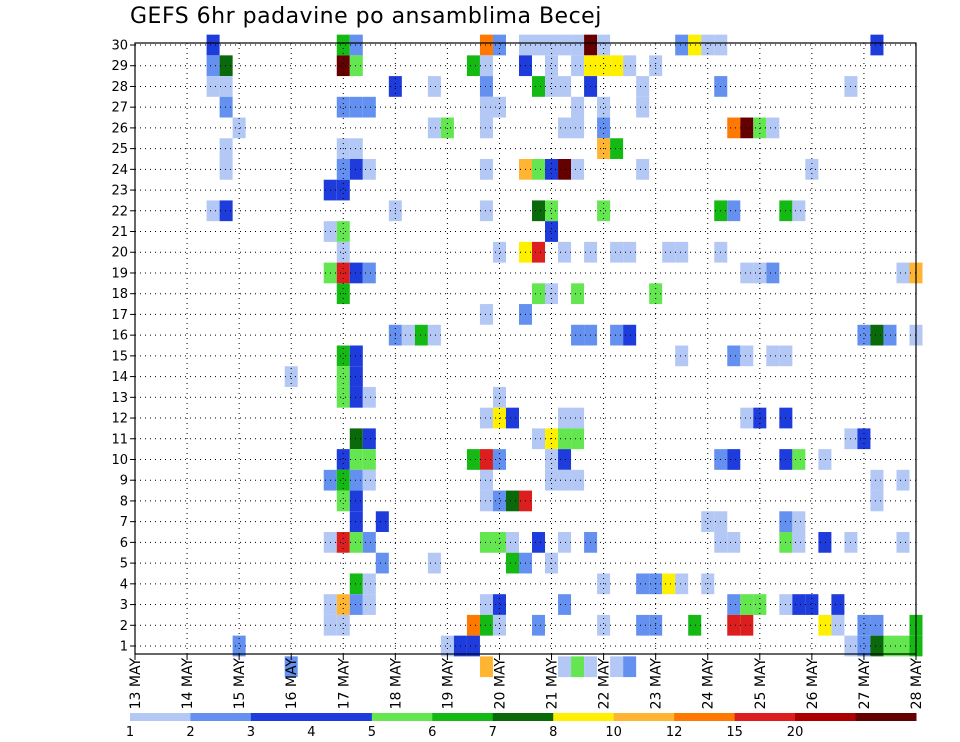 This screenshot has width=960, height=742. I want to click on x-tick-label: 25 MAY, so click(761, 684).